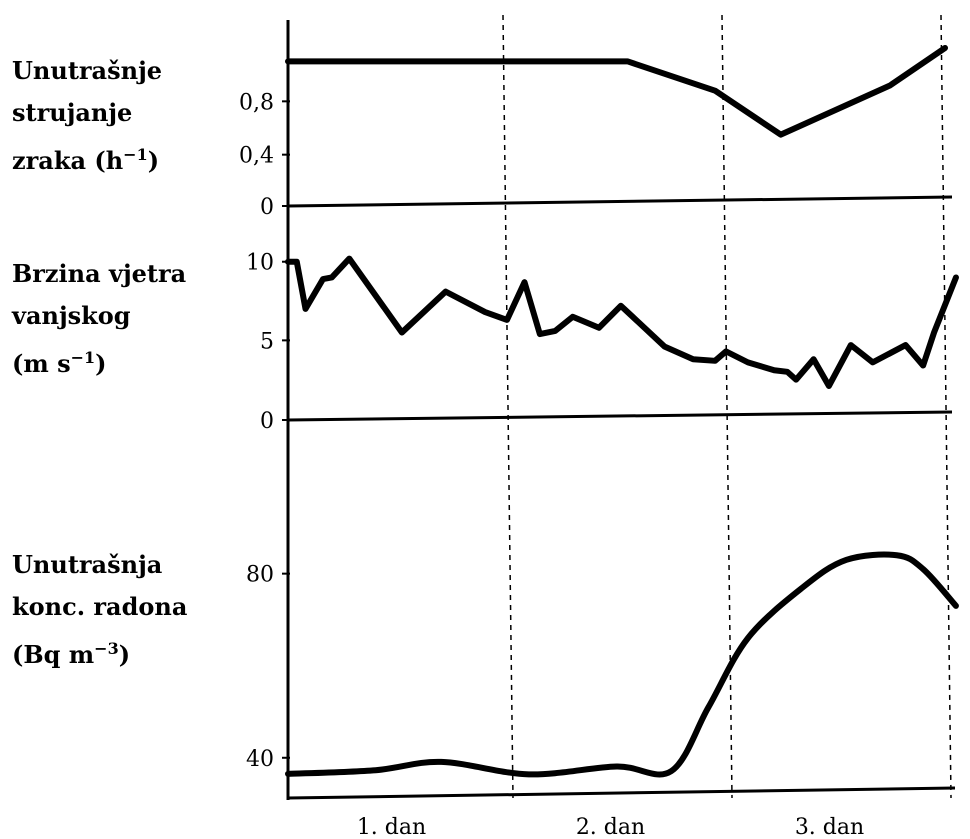  What do you see at coordinates (71, 315) in the screenshot?
I see `label-line-2: vanjskog` at bounding box center [71, 315].